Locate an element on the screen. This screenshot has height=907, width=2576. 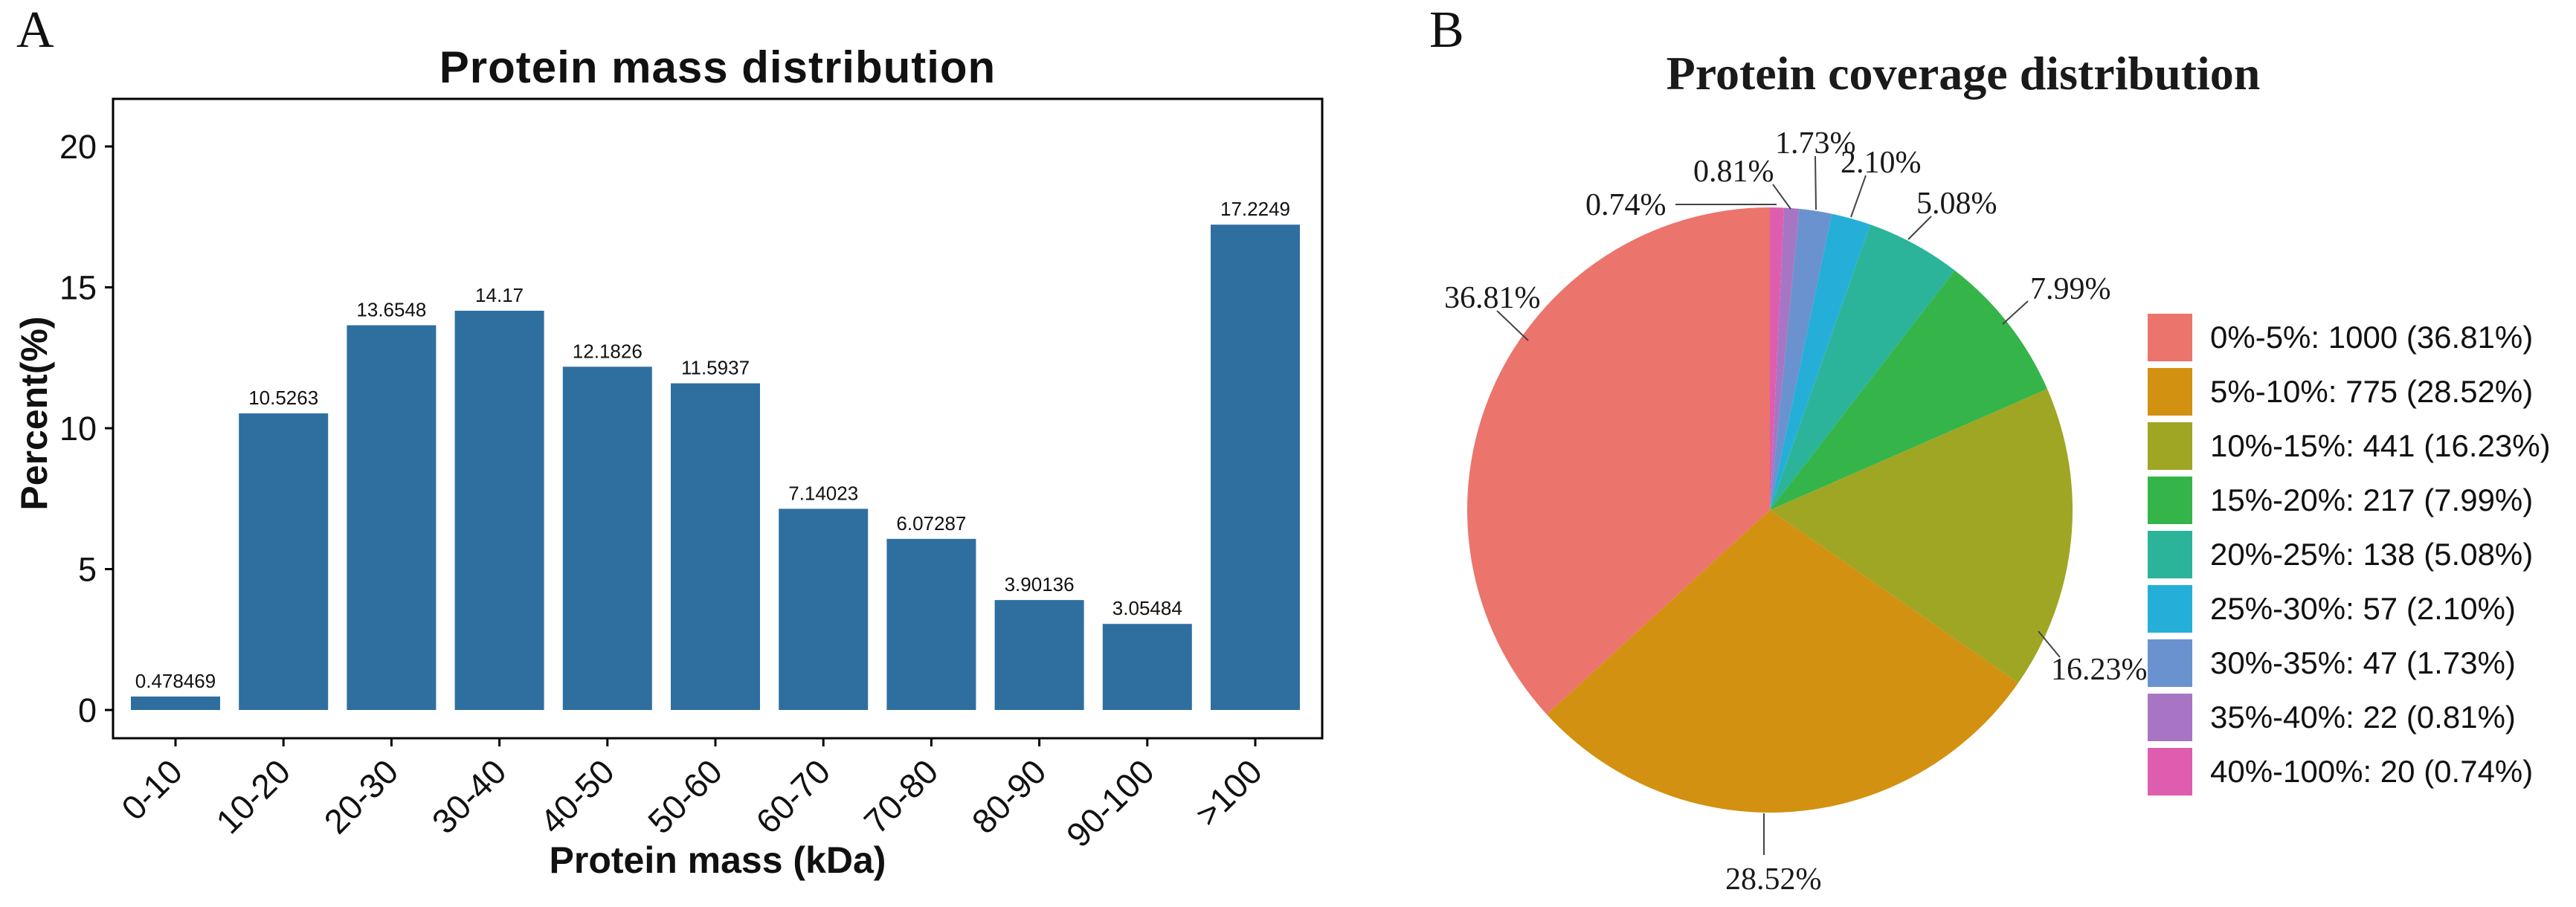
legend-row: 25%-30%: 57 (2.10%) is located at coordinates (2349, 609).